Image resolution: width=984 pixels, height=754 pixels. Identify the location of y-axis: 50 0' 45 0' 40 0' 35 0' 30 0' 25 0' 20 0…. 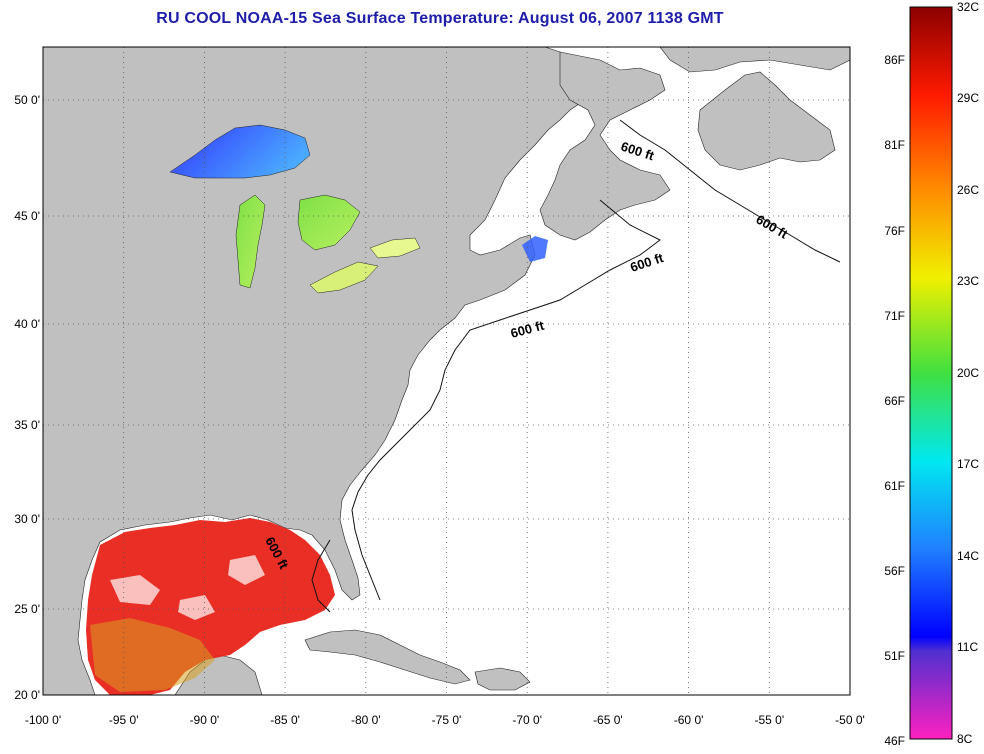
(27, 397).